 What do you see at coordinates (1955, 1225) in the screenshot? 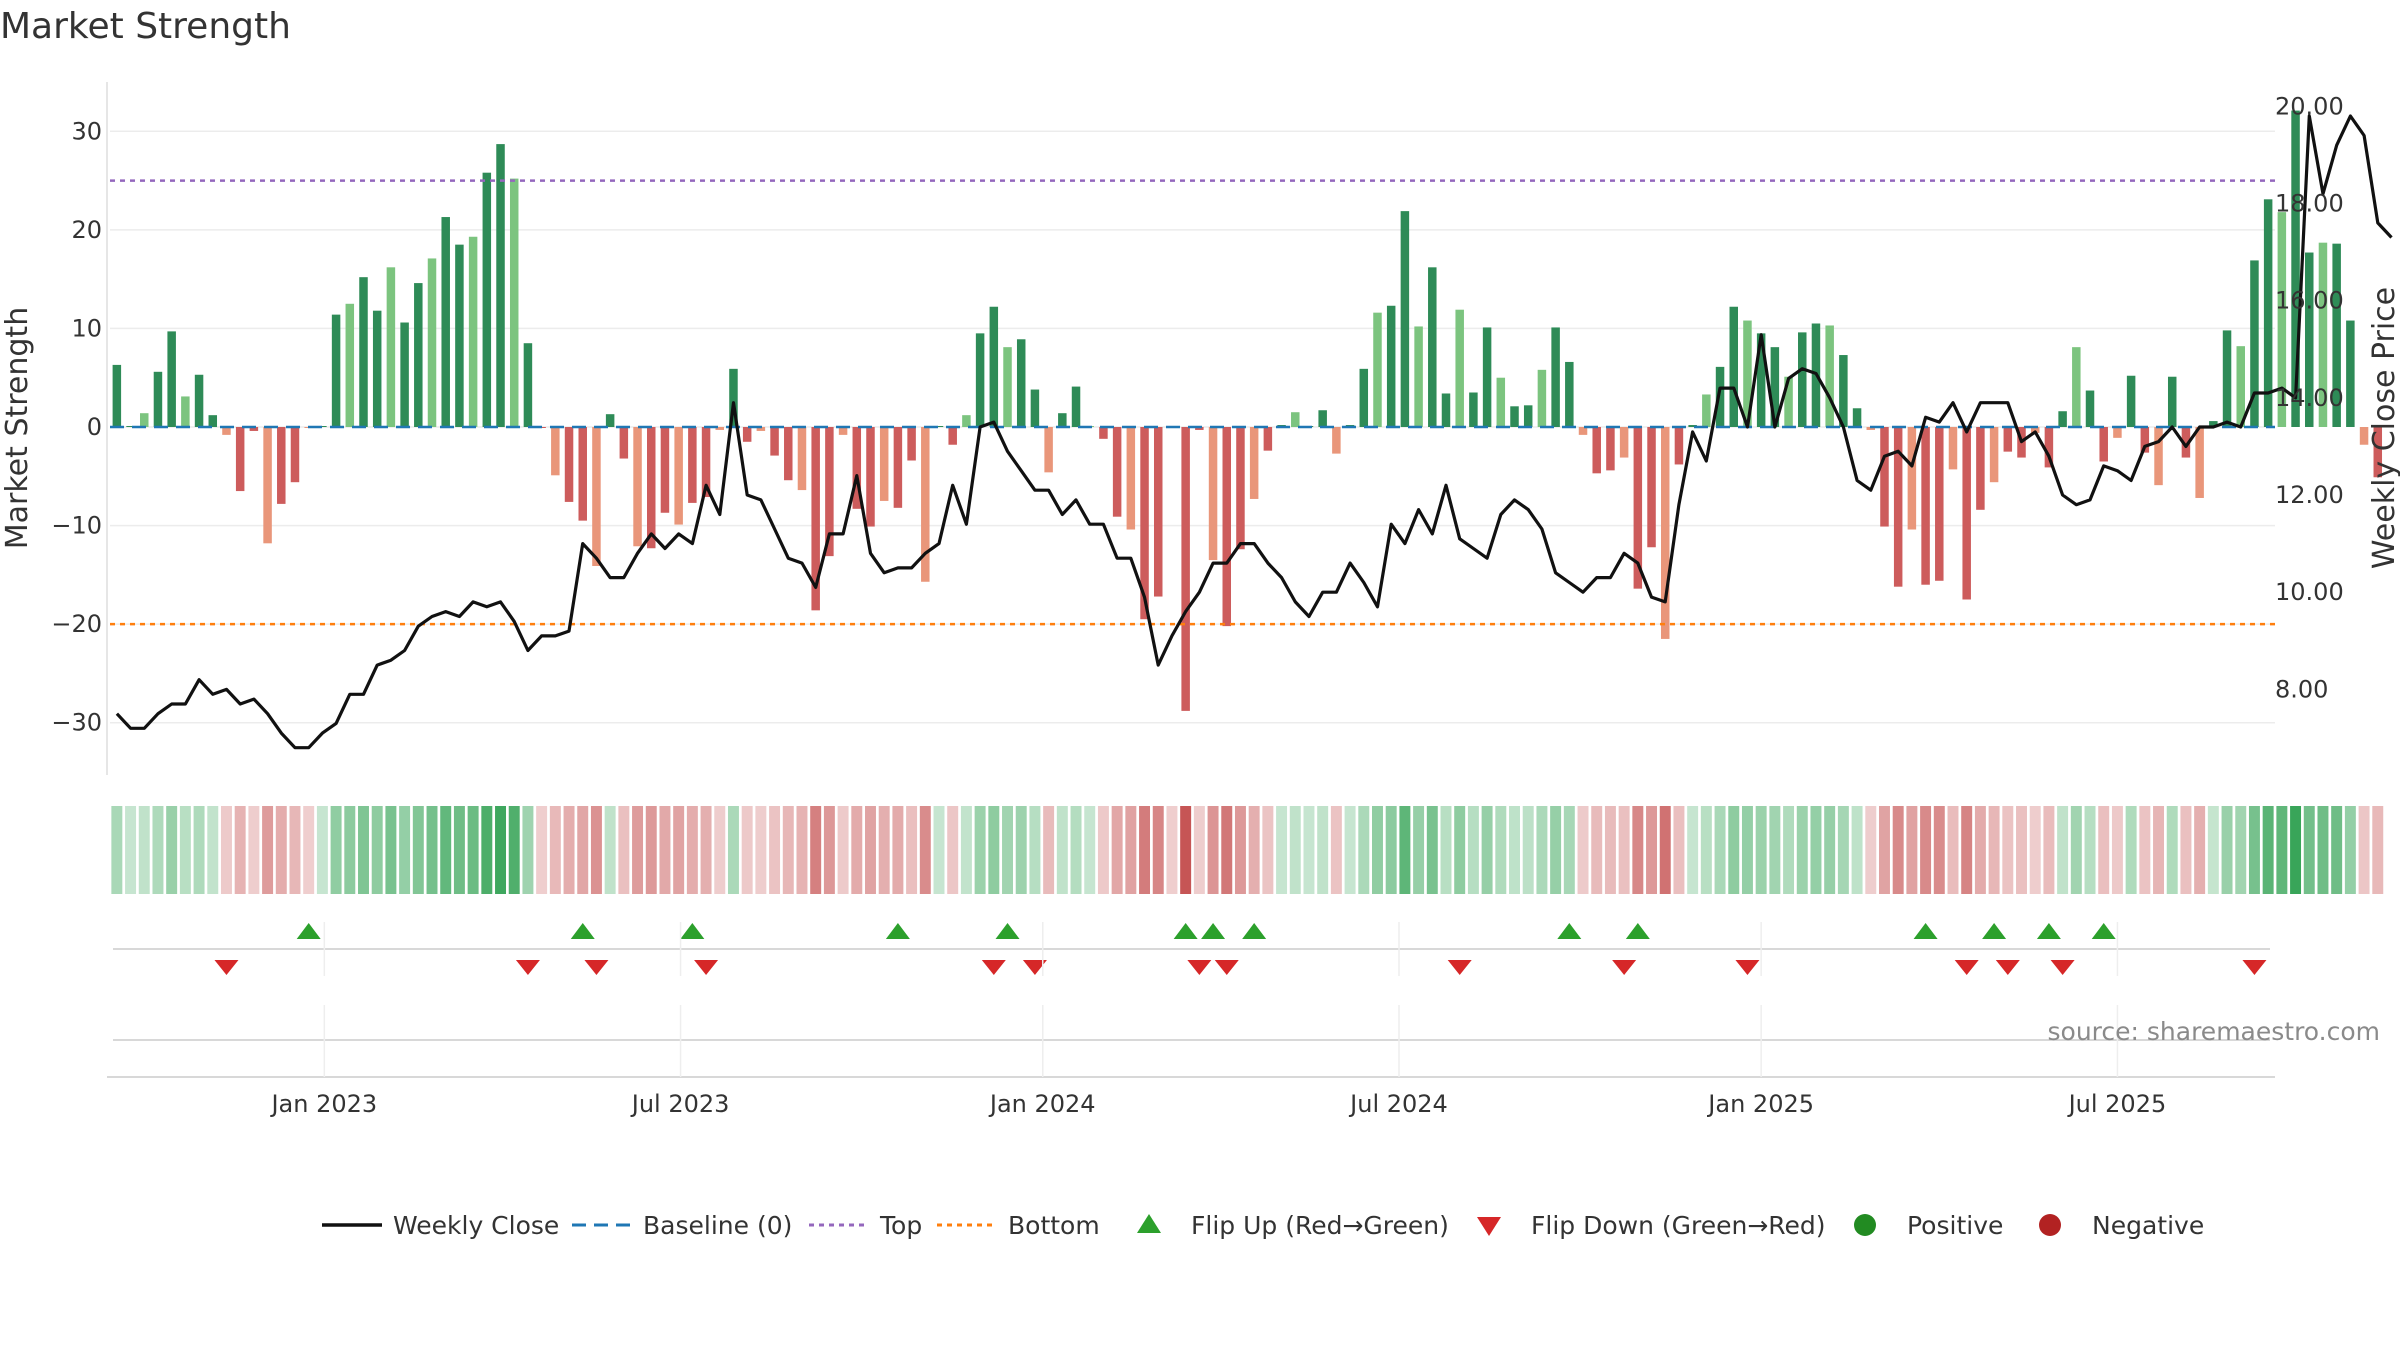
I see `legend-label: Positive` at bounding box center [1955, 1225].